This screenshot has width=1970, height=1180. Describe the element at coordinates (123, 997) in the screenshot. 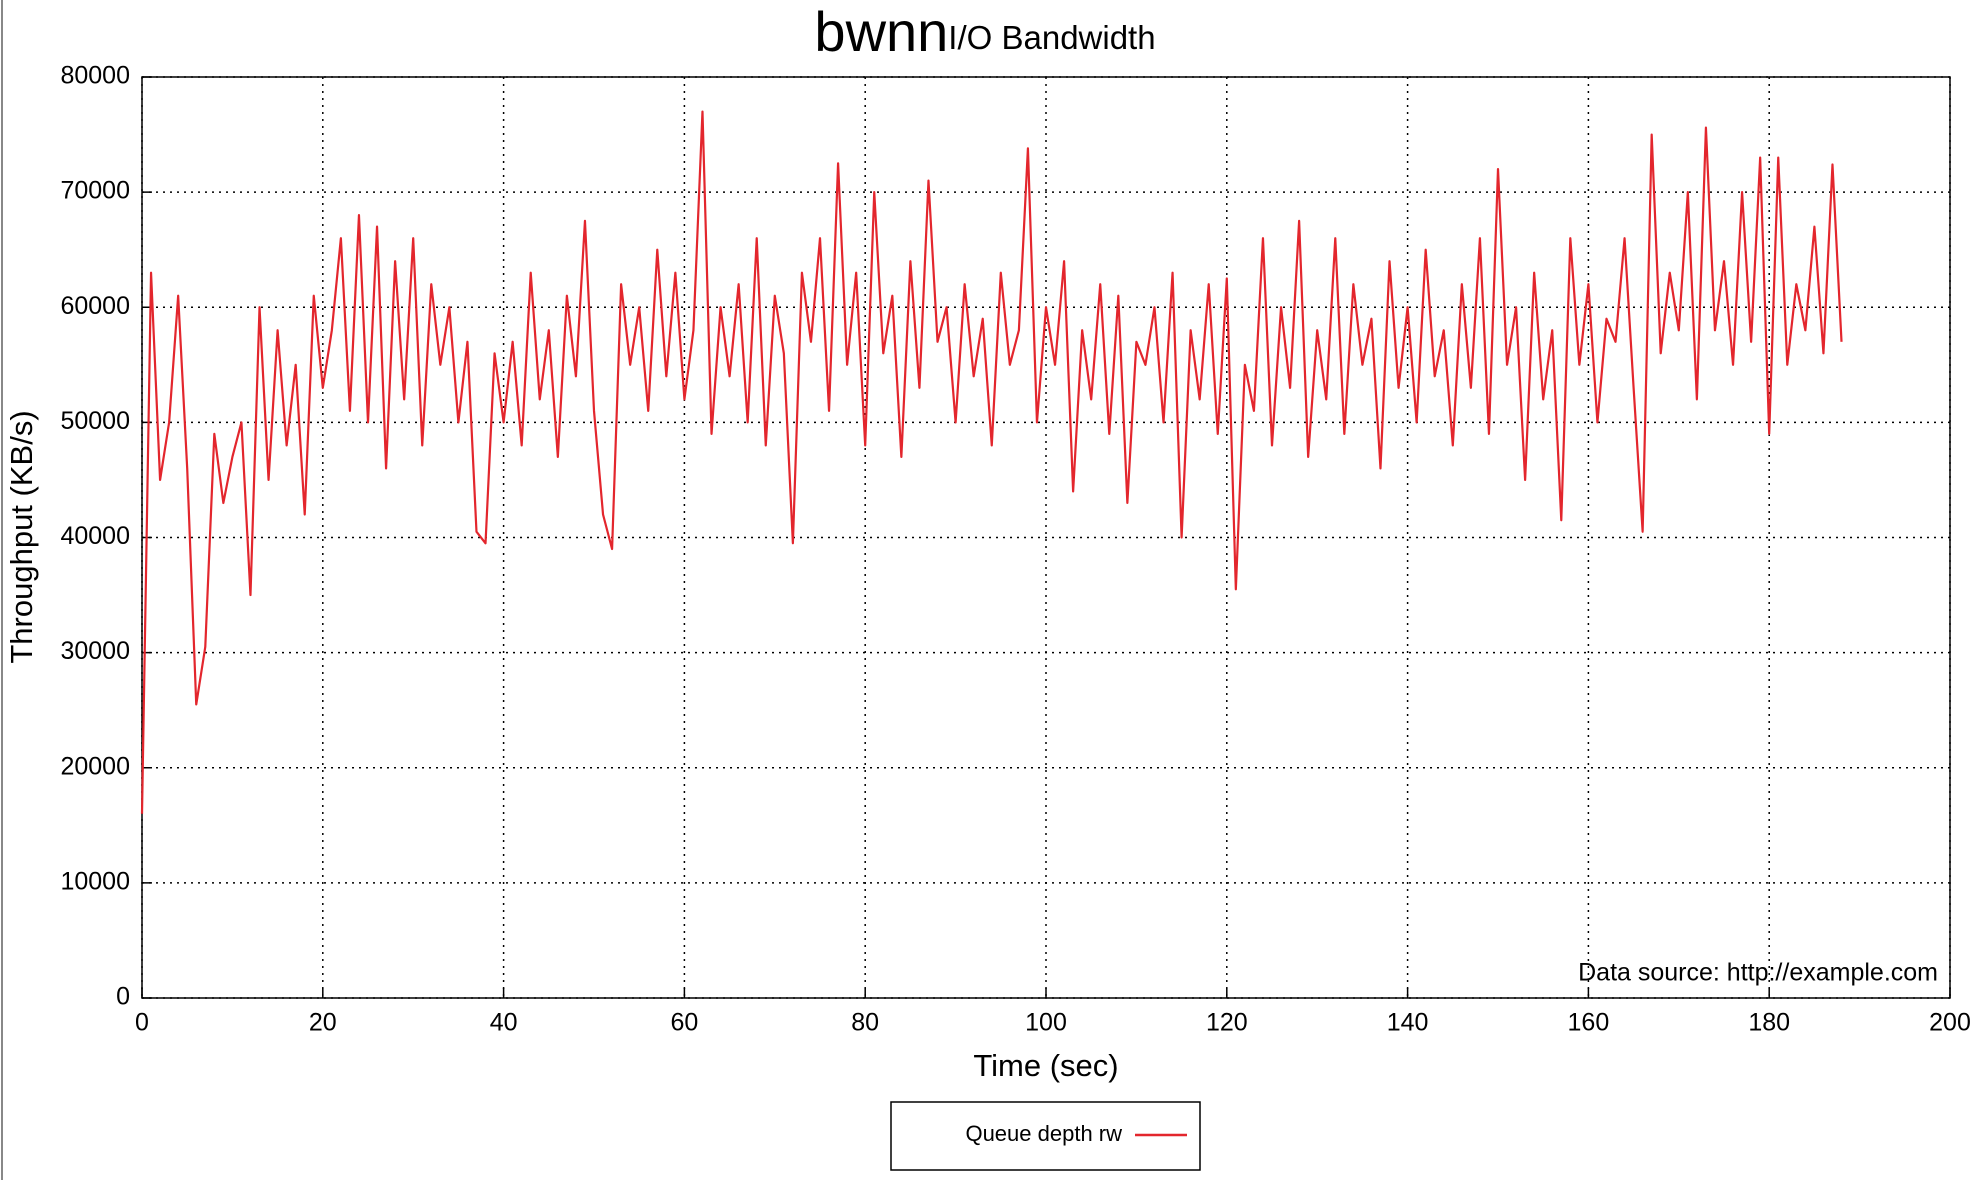

I see `y-tick-label: 0` at that location.